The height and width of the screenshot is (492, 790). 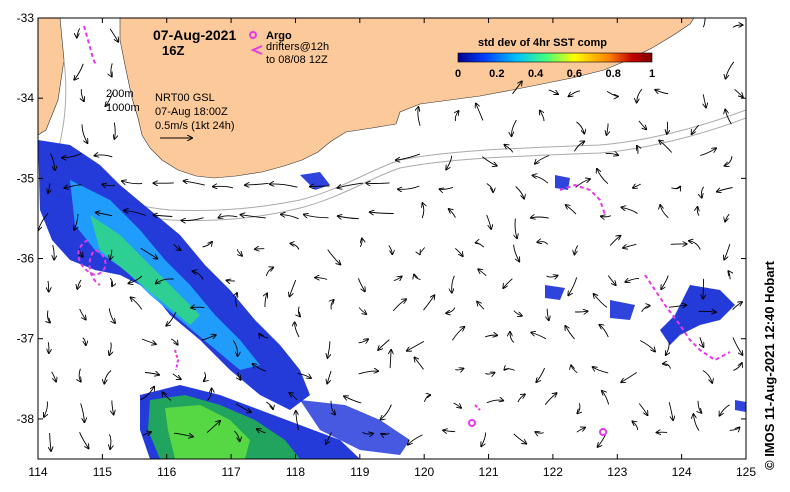 I want to click on y-tick-label: -37, so click(x=26, y=339).